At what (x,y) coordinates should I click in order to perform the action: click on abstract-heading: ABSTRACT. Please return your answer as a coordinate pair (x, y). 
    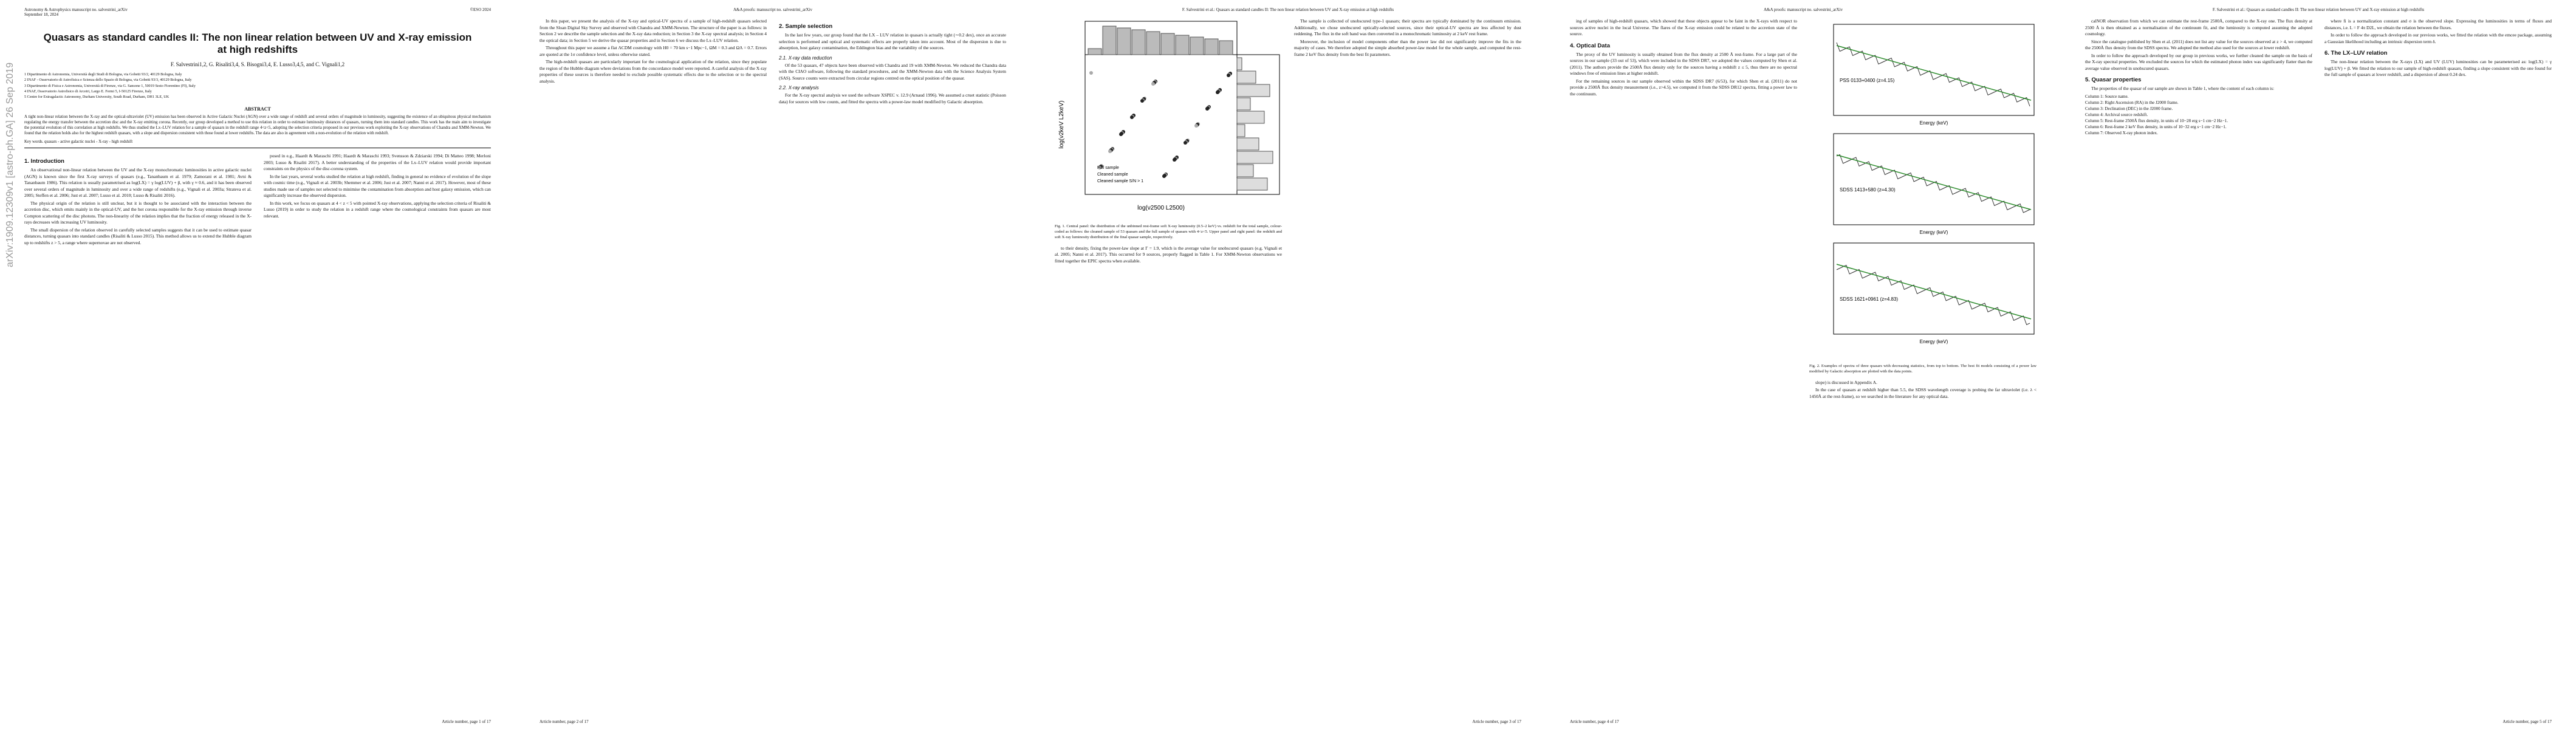
    Looking at the image, I should click on (257, 109).